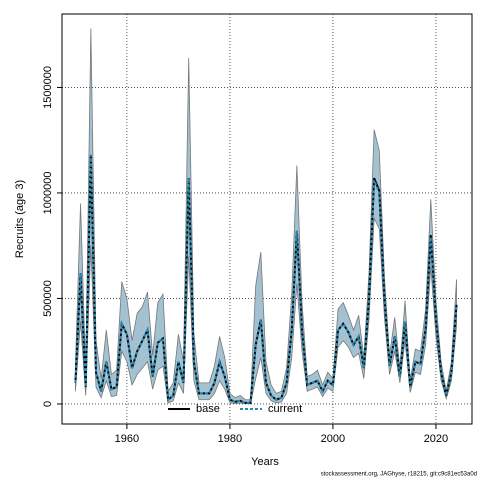 The width and height of the screenshot is (480, 480). I want to click on x-axis-label: Years, so click(265, 462).